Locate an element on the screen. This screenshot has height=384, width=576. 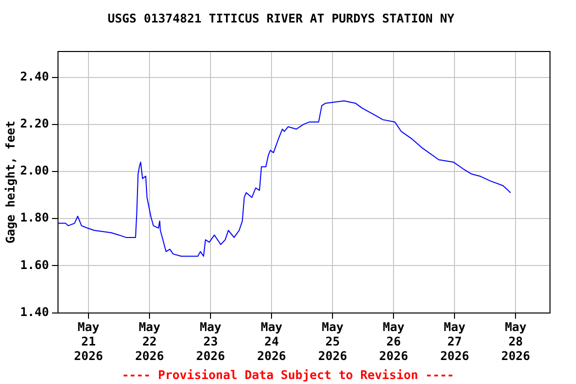
y-axis-title: Gage height, feet is located at coordinates (10, 182).